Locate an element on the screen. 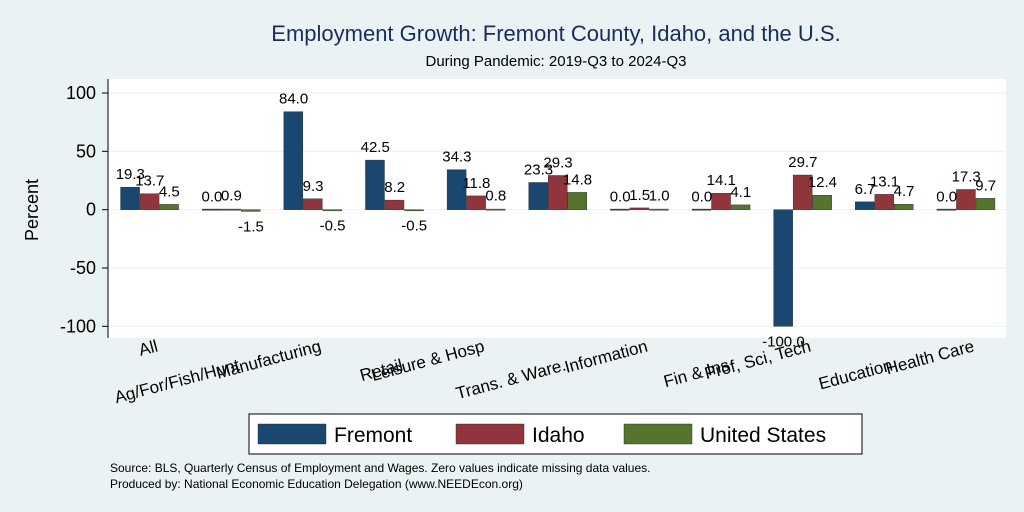  y-tick-label: 0 is located at coordinates (91, 210).